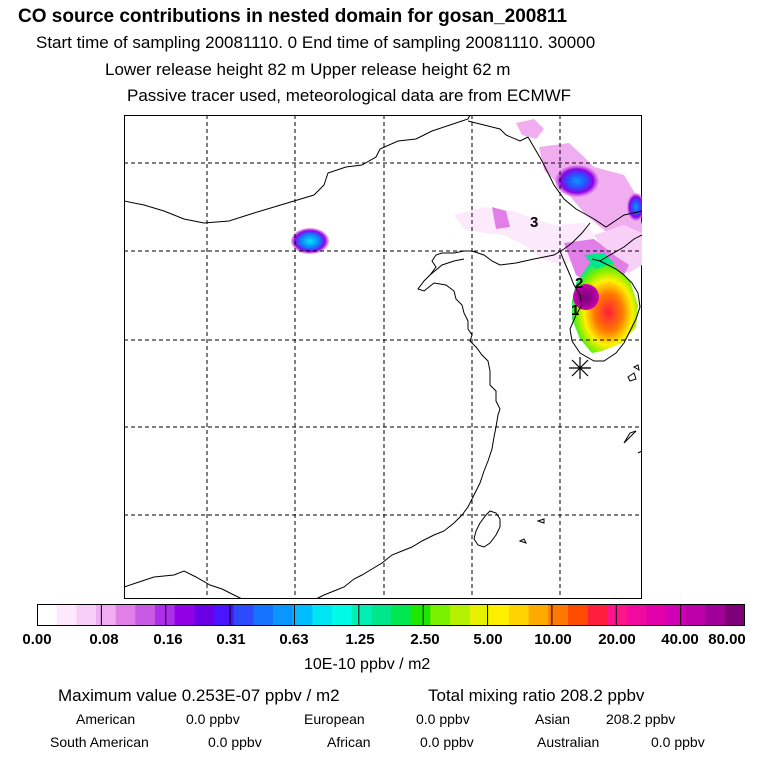  I want to click on region-name: African, so click(349, 742).